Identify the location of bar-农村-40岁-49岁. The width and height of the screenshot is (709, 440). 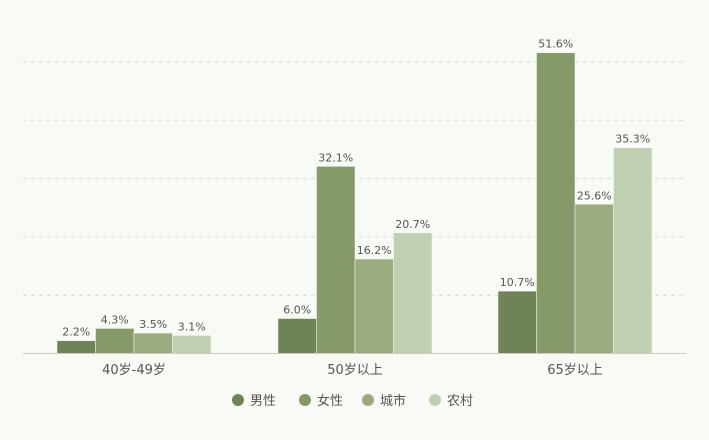
(192, 344).